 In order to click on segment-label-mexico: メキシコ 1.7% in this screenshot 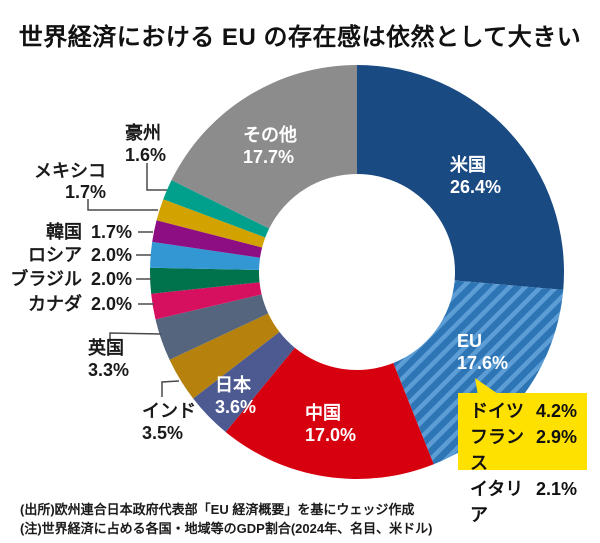, I will do `click(70, 182)`.